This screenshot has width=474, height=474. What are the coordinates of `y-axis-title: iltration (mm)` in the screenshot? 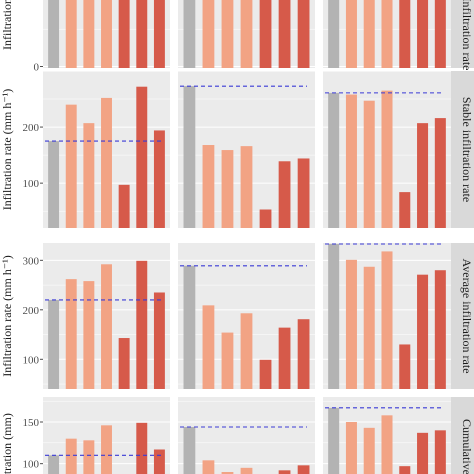 It's located at (7, 443).